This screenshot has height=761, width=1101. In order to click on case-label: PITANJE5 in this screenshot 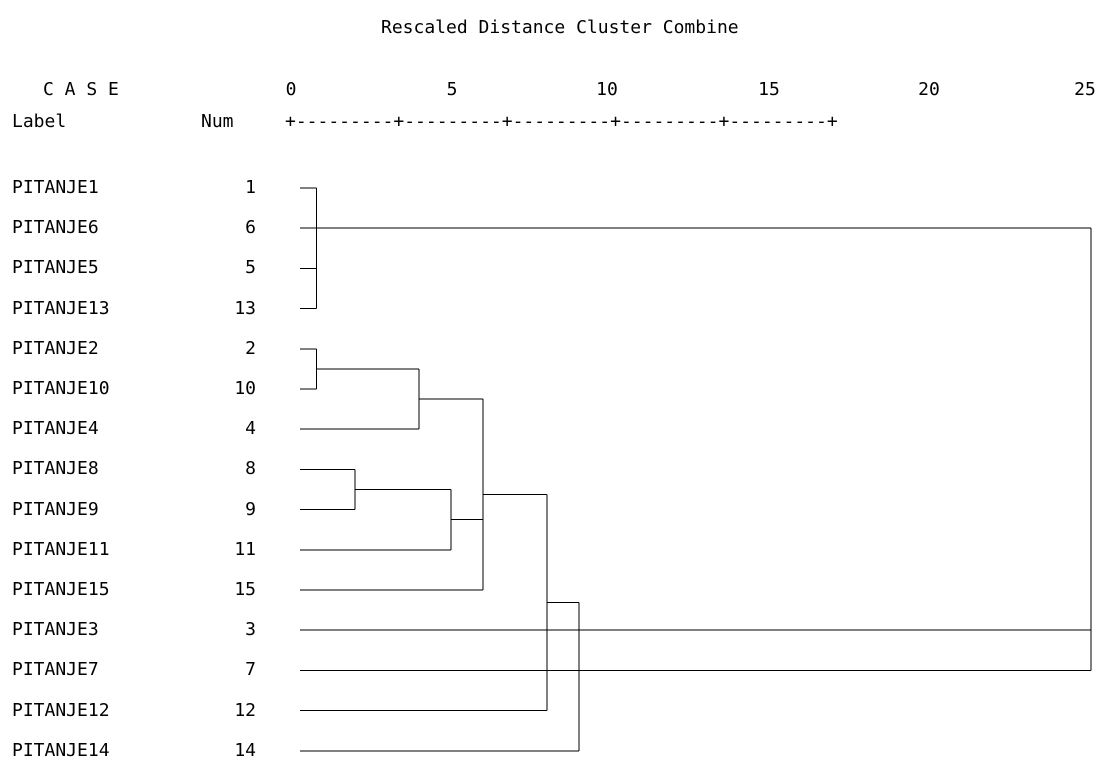, I will do `click(55, 268)`.